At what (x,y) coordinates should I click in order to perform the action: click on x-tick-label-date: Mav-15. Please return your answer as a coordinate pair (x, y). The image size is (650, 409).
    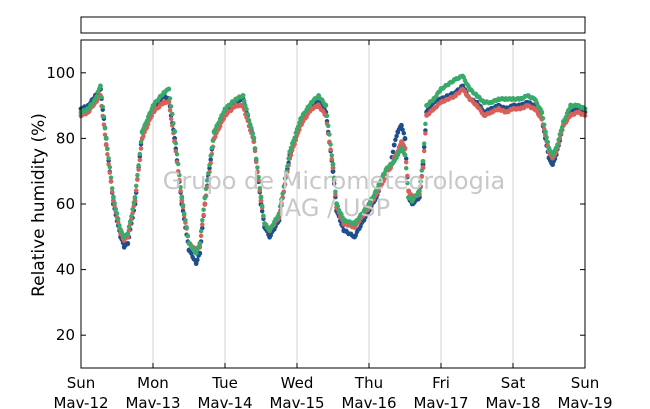
    Looking at the image, I should click on (296, 401).